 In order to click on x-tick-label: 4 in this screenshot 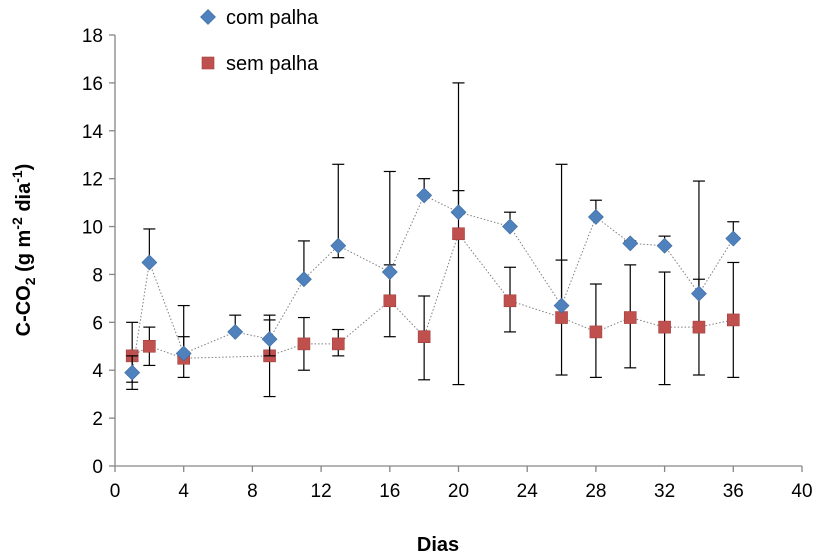, I will do `click(183, 491)`.